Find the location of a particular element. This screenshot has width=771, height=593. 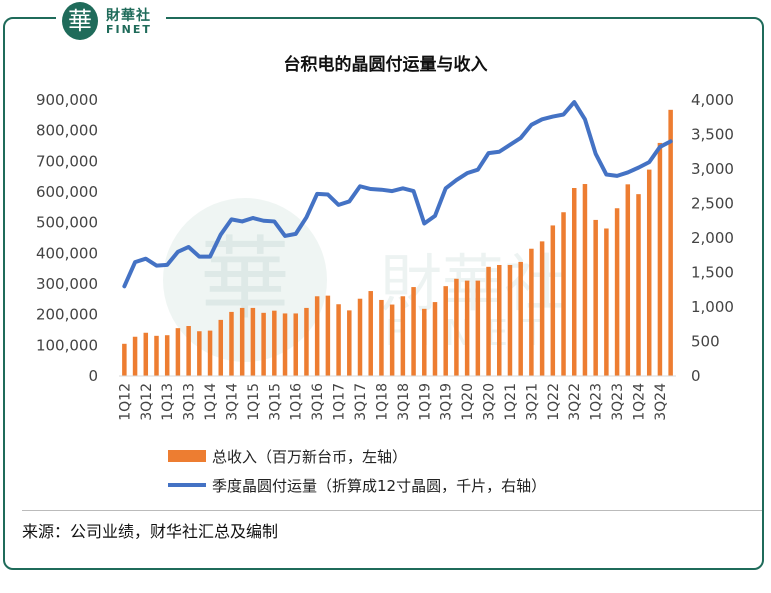

divider is located at coordinates (392, 510).